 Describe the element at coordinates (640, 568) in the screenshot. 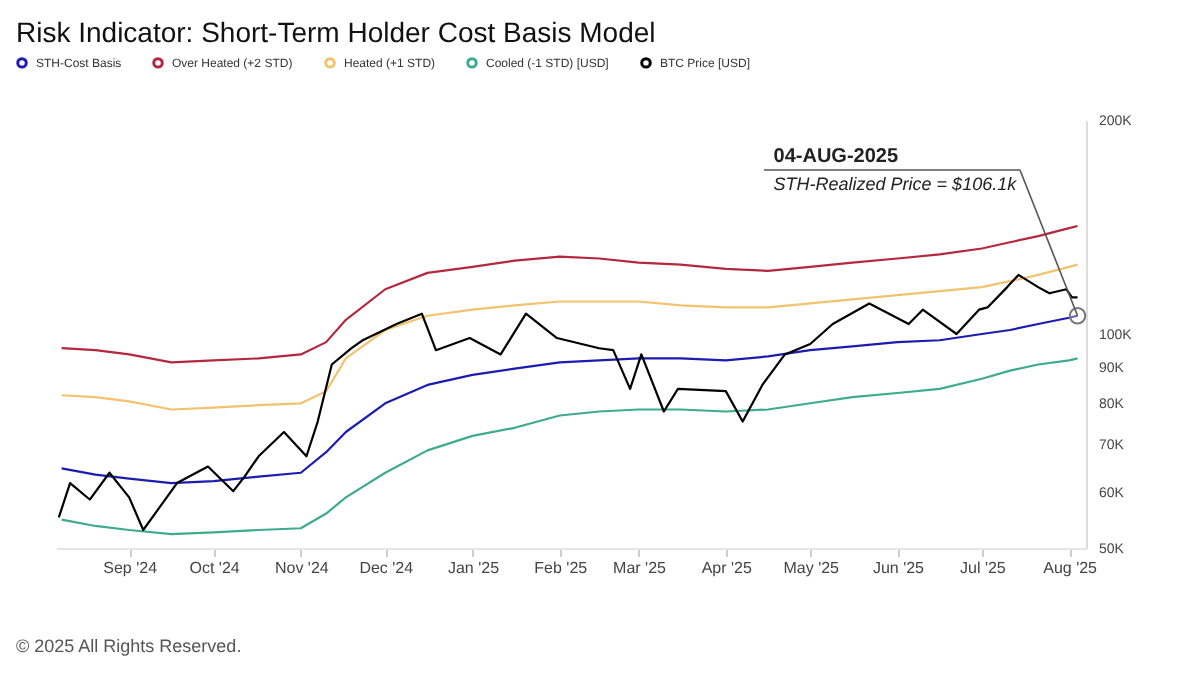

I see `x-tick-label: Mar '25` at that location.